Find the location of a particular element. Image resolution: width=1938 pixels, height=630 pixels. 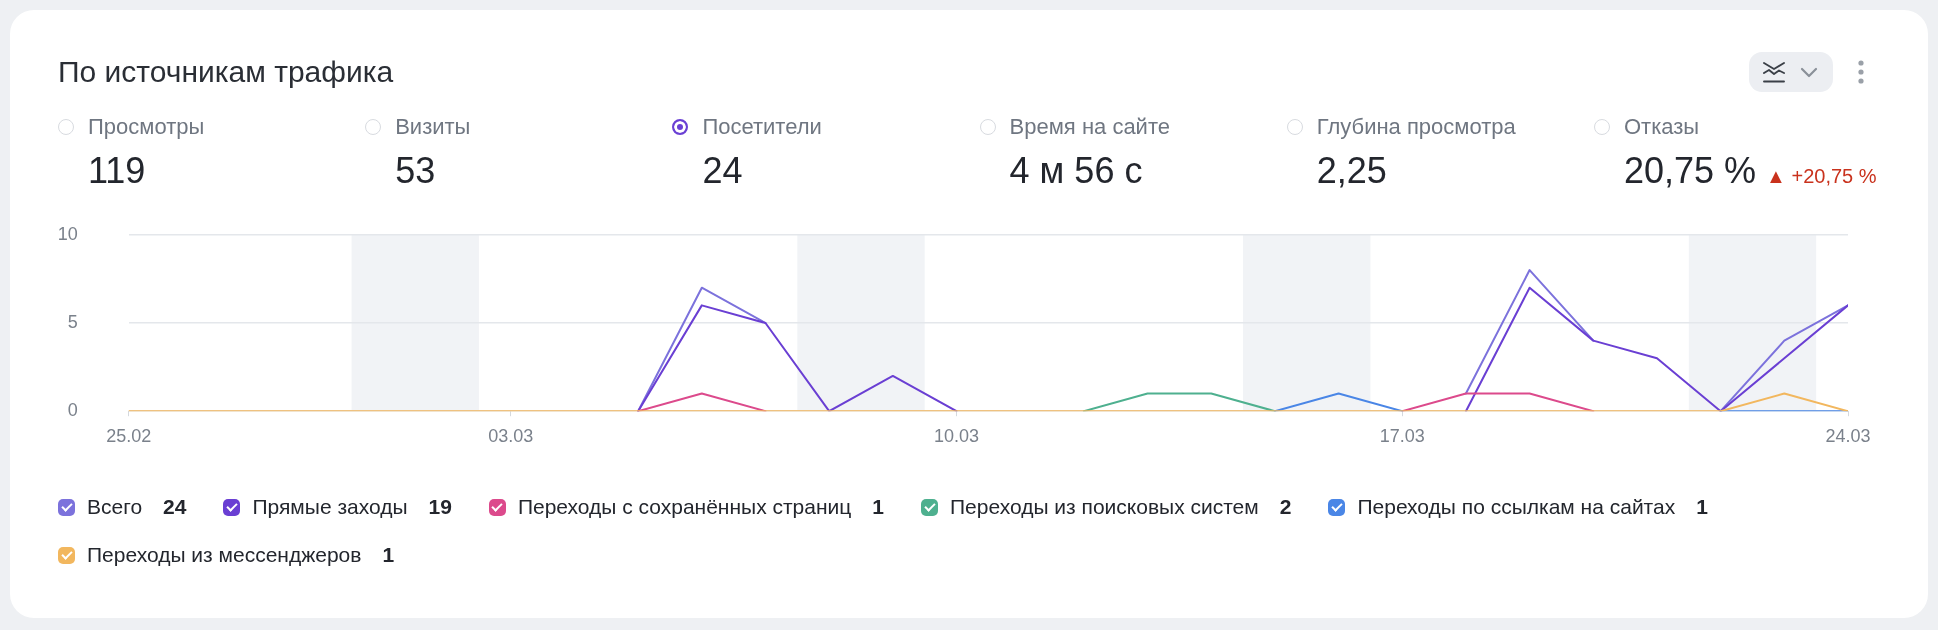

x-tick-label: 10.03 is located at coordinates (956, 435).